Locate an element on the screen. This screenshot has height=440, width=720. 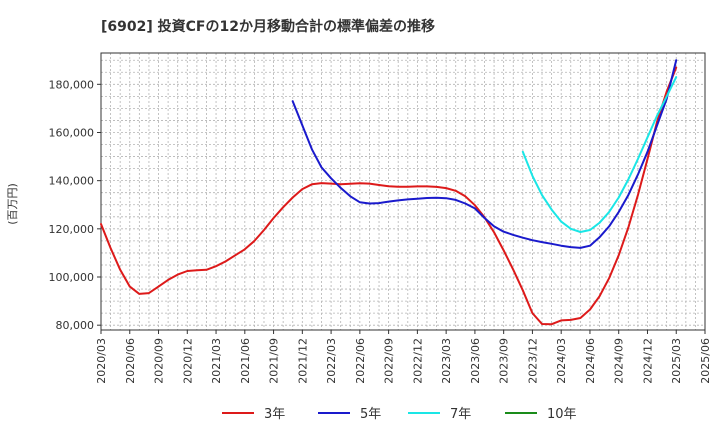
x-tick-label: 2022/12 is located at coordinates (417, 361).